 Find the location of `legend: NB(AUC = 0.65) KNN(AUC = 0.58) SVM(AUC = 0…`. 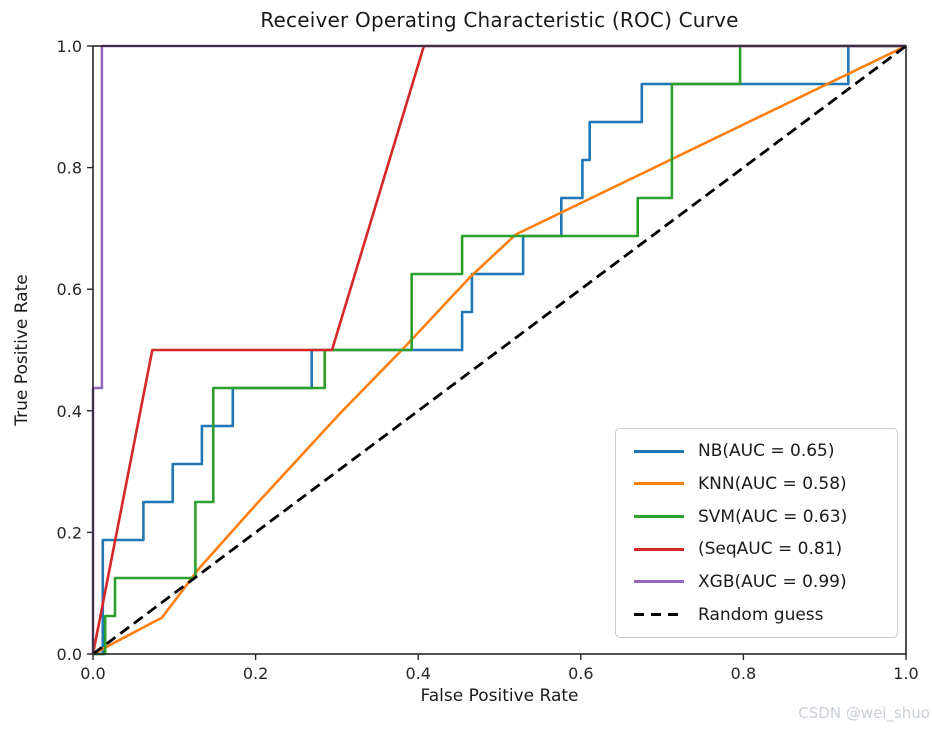

legend: NB(AUC = 0.65) KNN(AUC = 0.58) SVM(AUC = 0… is located at coordinates (756, 533).